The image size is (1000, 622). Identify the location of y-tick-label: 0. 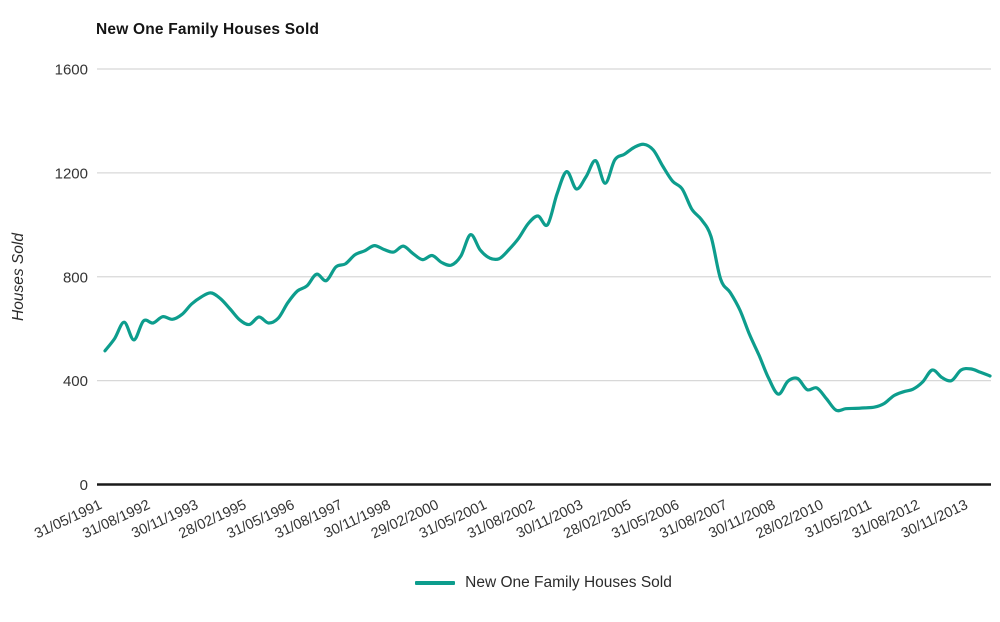
(84, 485).